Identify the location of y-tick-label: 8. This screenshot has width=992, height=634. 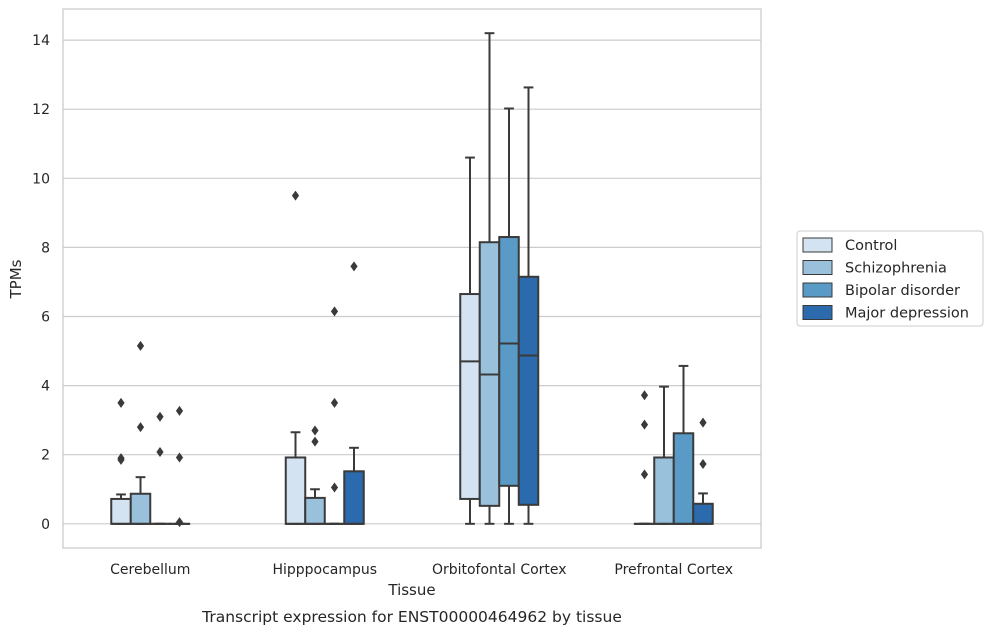
(45, 248).